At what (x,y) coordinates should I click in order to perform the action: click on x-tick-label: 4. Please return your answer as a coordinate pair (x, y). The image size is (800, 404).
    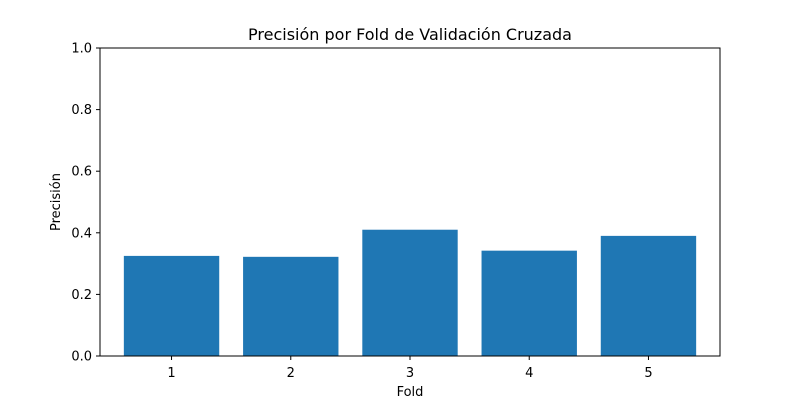
    Looking at the image, I should click on (529, 373).